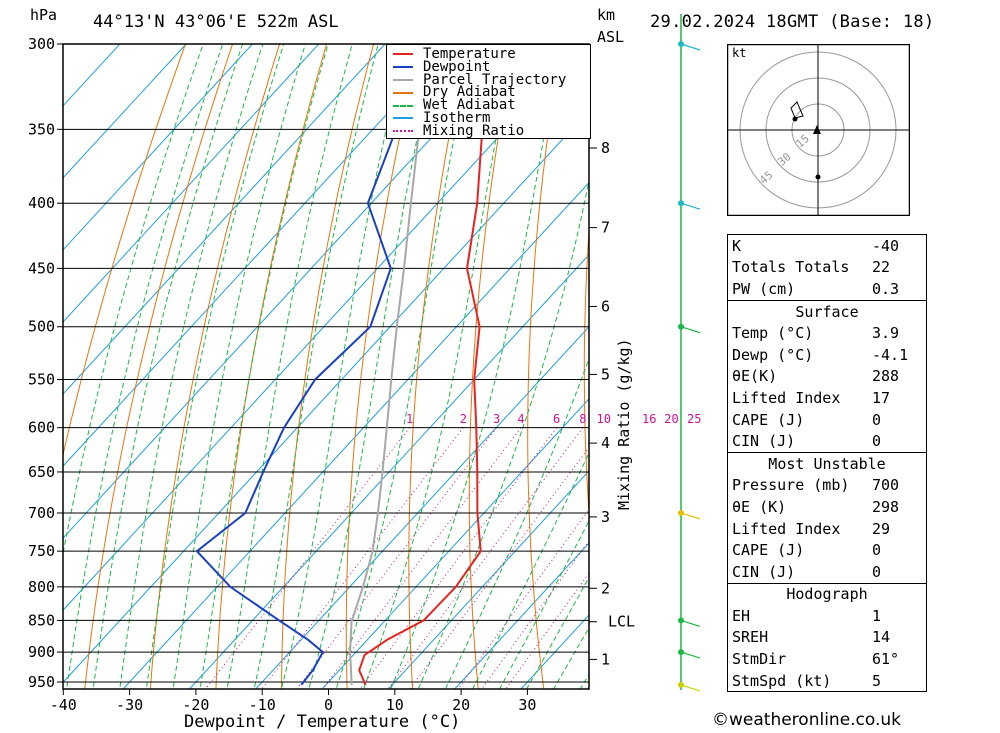 Image resolution: width=1000 pixels, height=733 pixels. Describe the element at coordinates (881, 397) in the screenshot. I see `index-value: 17` at that location.